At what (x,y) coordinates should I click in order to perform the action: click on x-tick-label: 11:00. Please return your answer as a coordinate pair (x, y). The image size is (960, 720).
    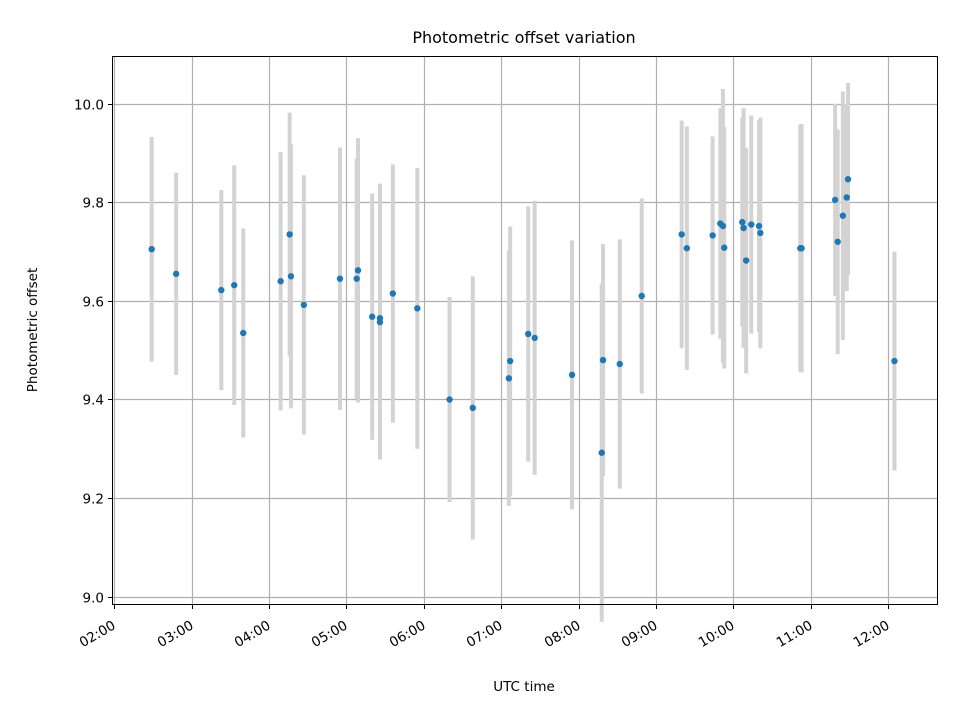
    Looking at the image, I should click on (795, 634).